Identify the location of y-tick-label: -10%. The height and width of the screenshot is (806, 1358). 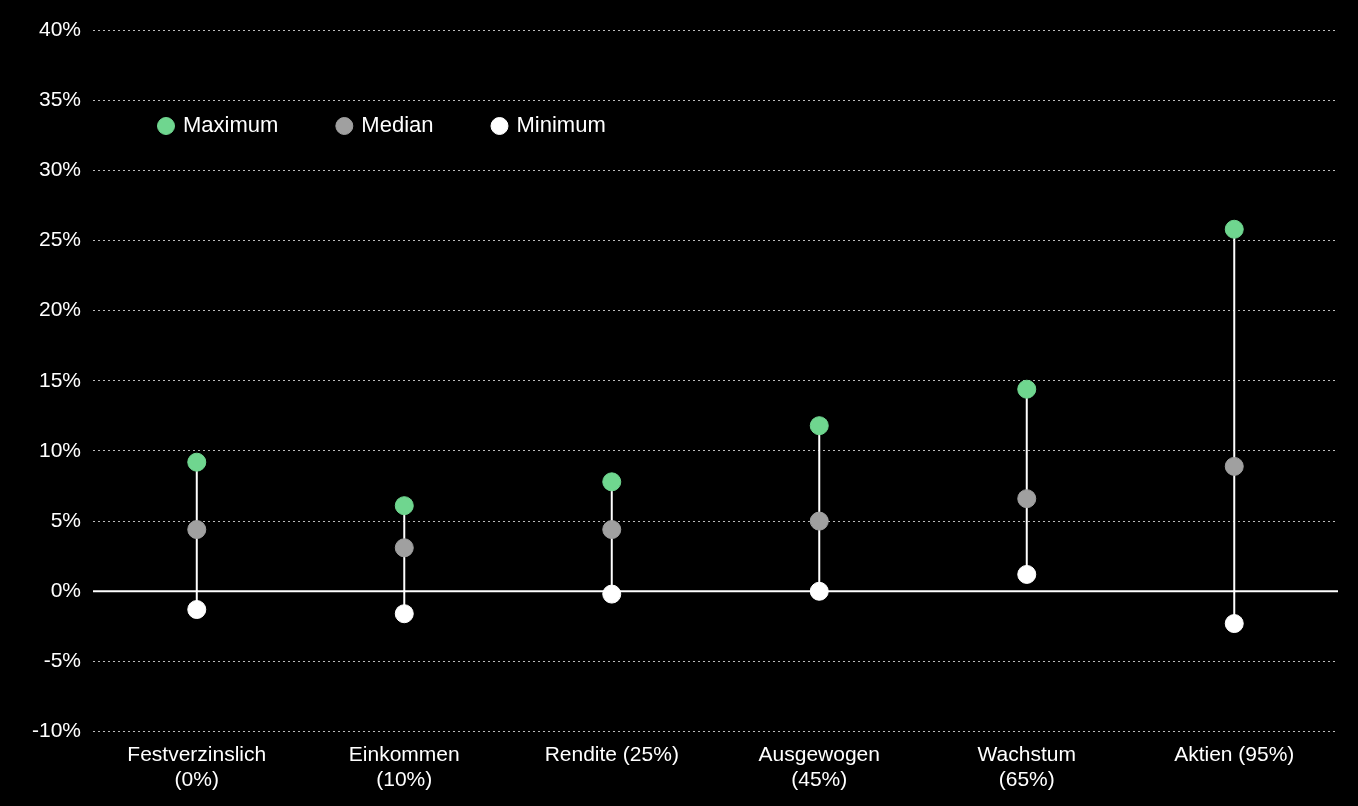
(56, 730).